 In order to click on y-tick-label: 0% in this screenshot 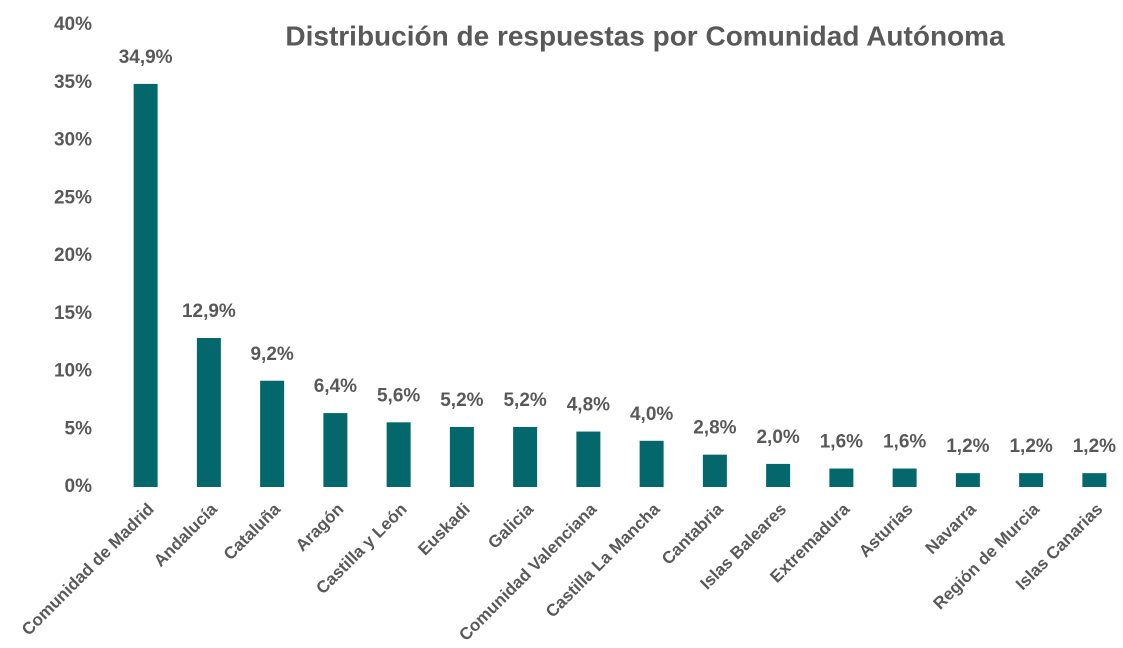, I will do `click(79, 486)`.